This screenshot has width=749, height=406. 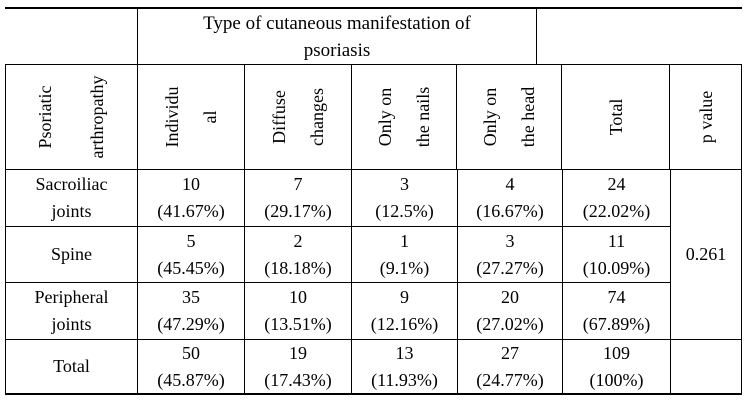 I want to click on rotated-header-text: Psoriatic arthropathy, so click(x=71, y=117).